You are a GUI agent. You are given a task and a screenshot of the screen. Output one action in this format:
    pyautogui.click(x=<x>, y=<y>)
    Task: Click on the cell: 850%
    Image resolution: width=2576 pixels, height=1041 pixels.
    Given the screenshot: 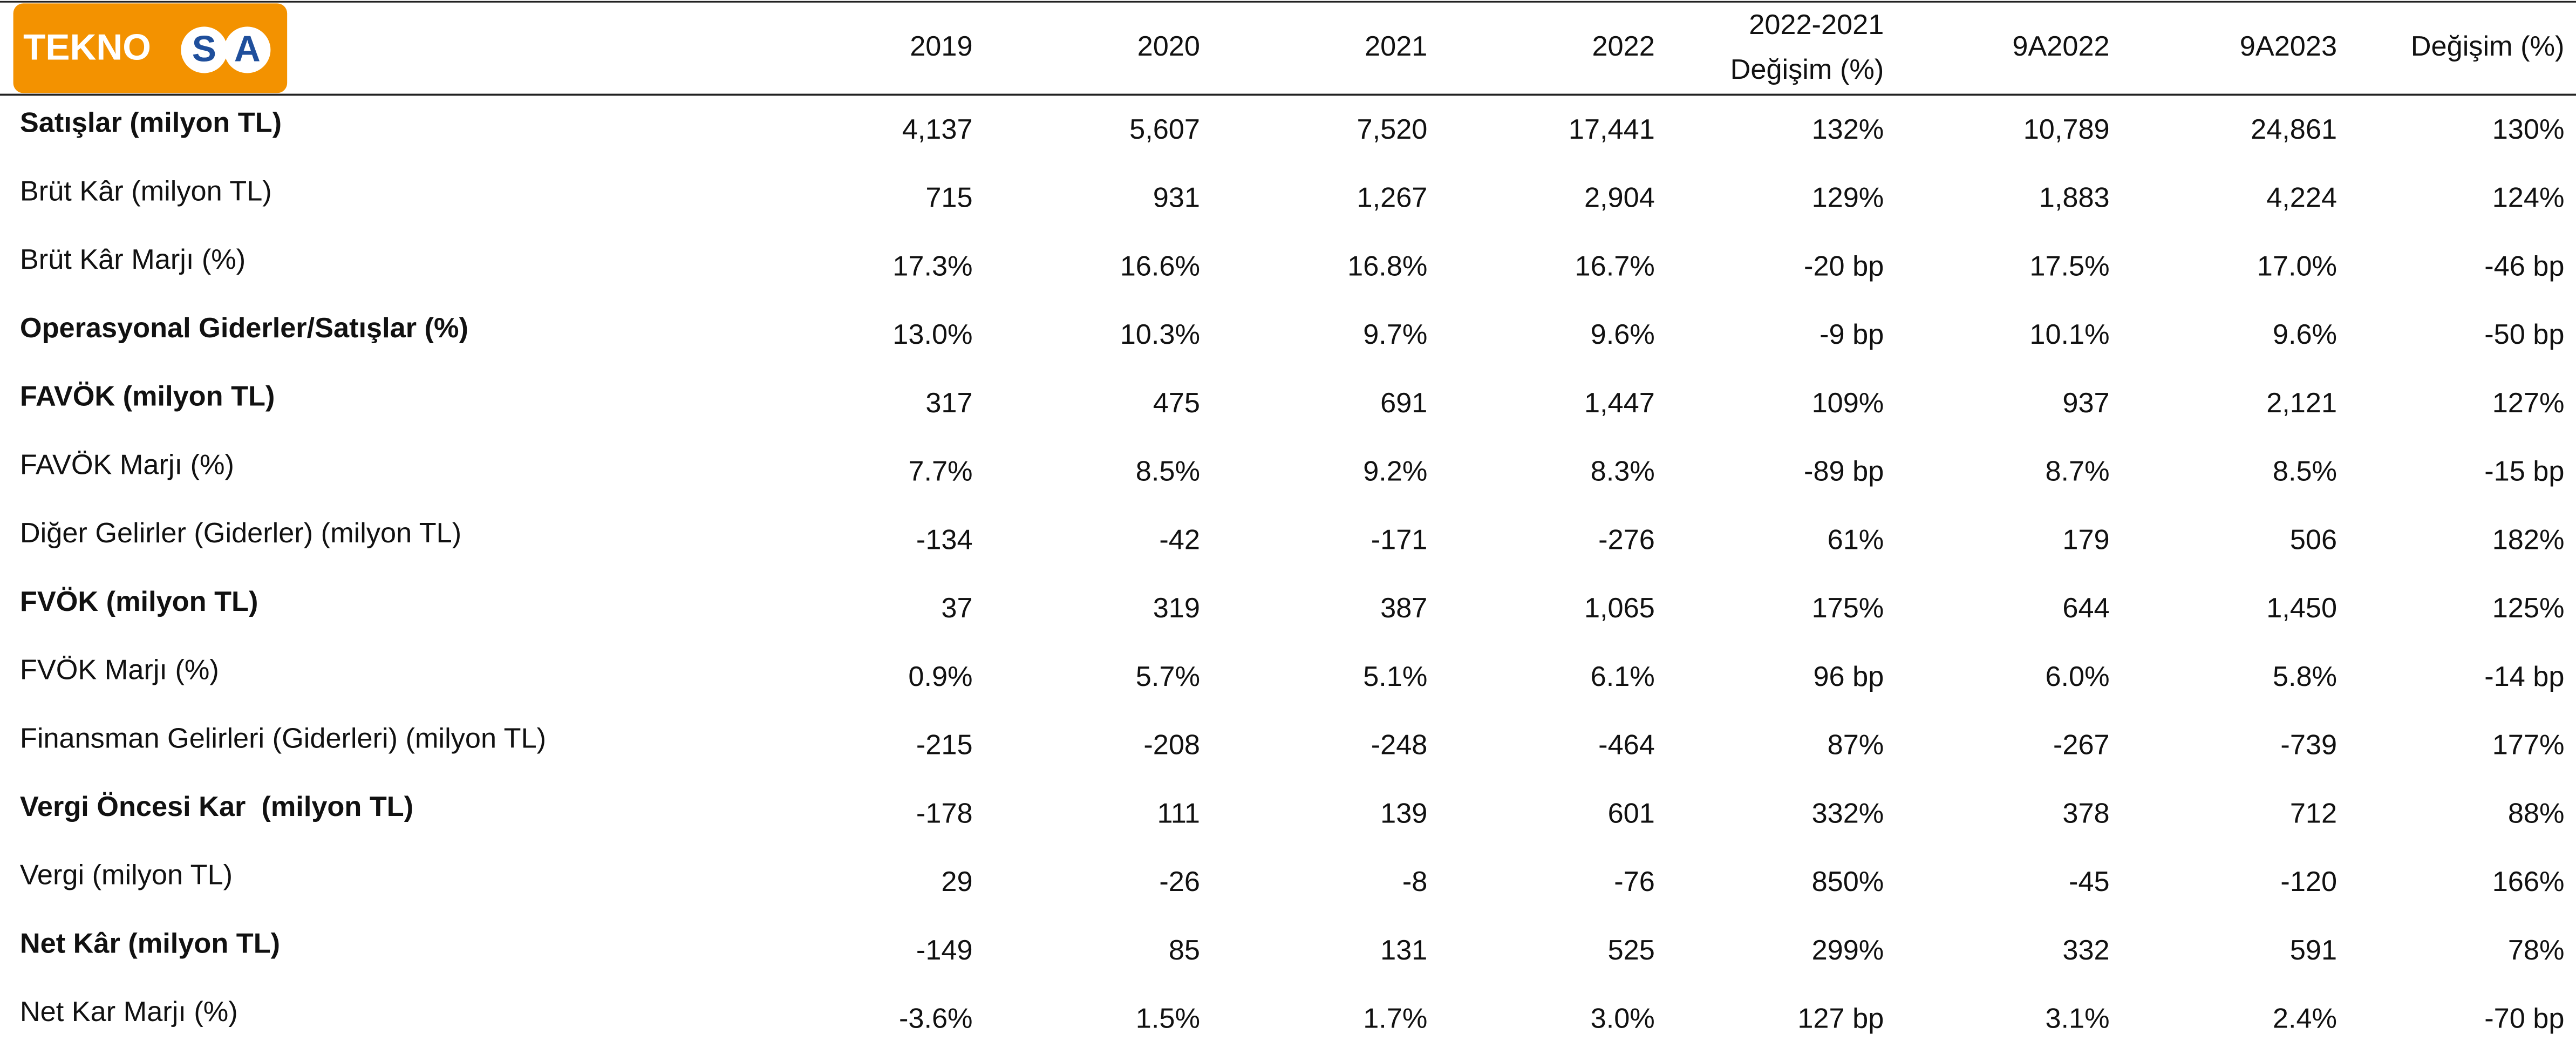 What is the action you would take?
    pyautogui.click(x=1848, y=882)
    